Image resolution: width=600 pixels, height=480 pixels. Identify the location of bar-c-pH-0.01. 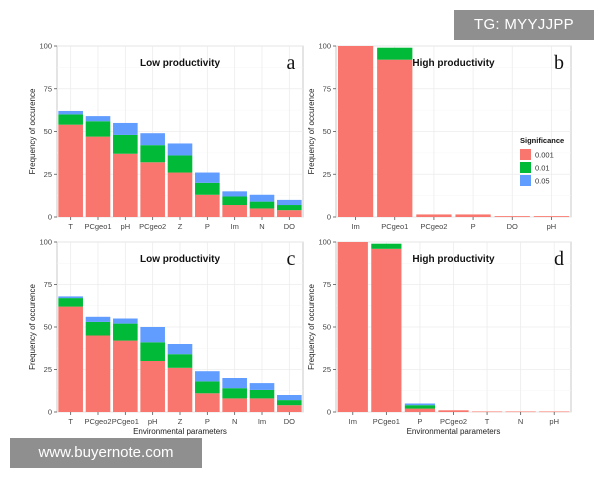
(152, 351).